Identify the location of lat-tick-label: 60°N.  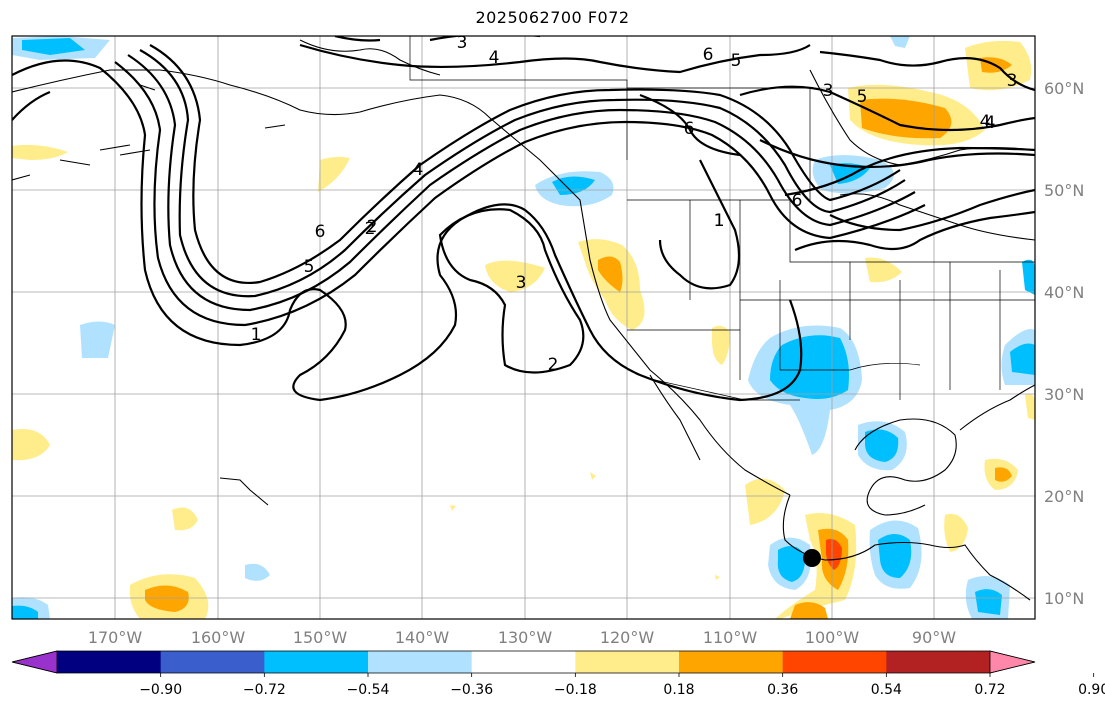
(1064, 88).